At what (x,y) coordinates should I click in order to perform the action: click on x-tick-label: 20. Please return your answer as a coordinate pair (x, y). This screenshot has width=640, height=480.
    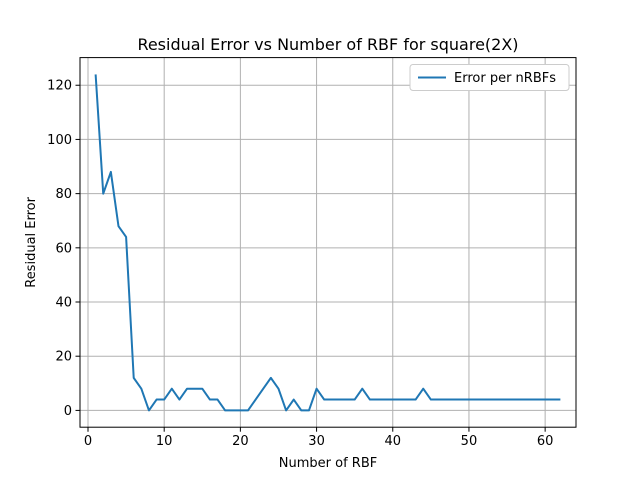
    Looking at the image, I should click on (240, 441).